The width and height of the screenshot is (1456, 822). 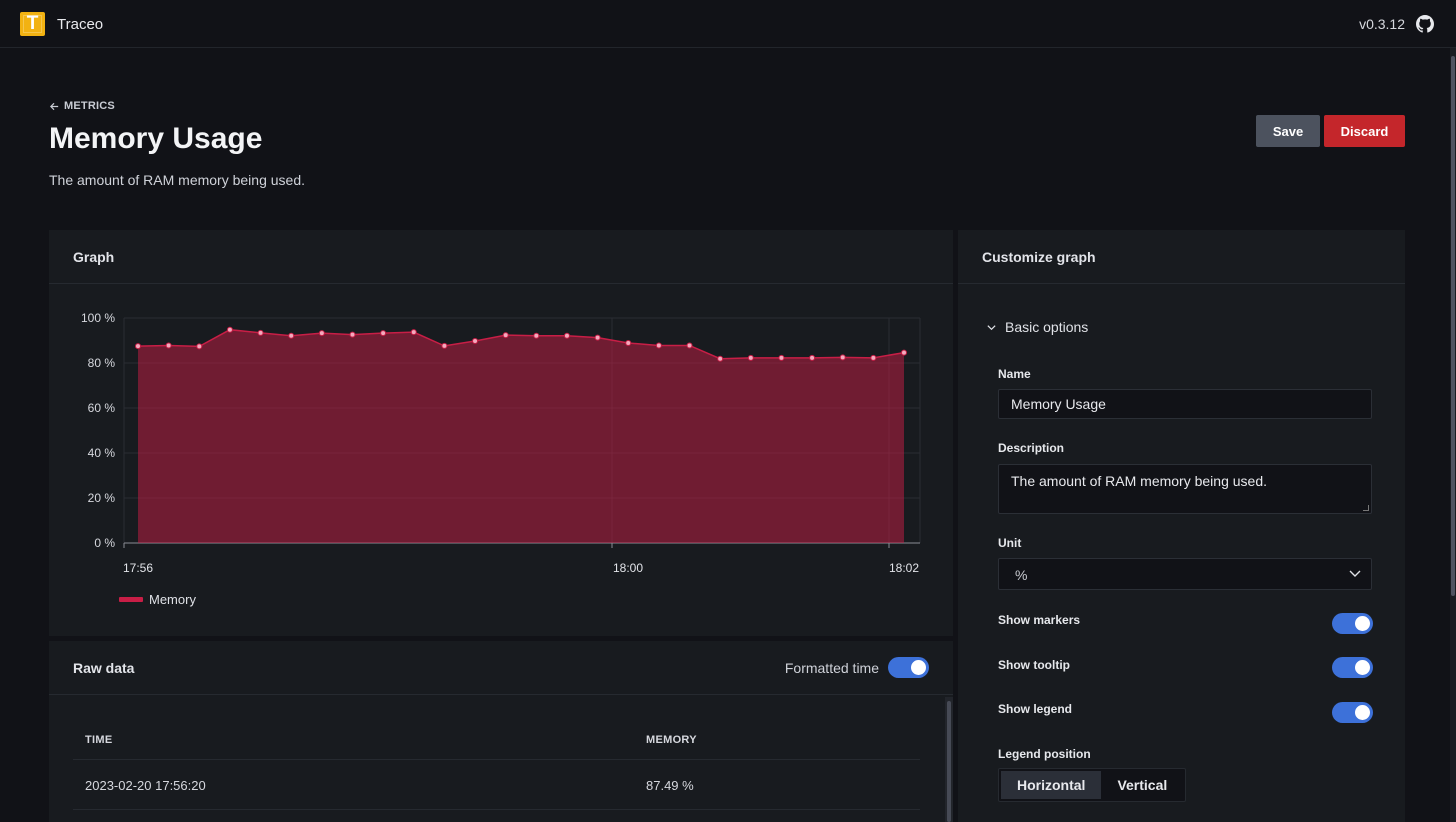 What do you see at coordinates (32, 24) in the screenshot?
I see `traceo-logo: T` at bounding box center [32, 24].